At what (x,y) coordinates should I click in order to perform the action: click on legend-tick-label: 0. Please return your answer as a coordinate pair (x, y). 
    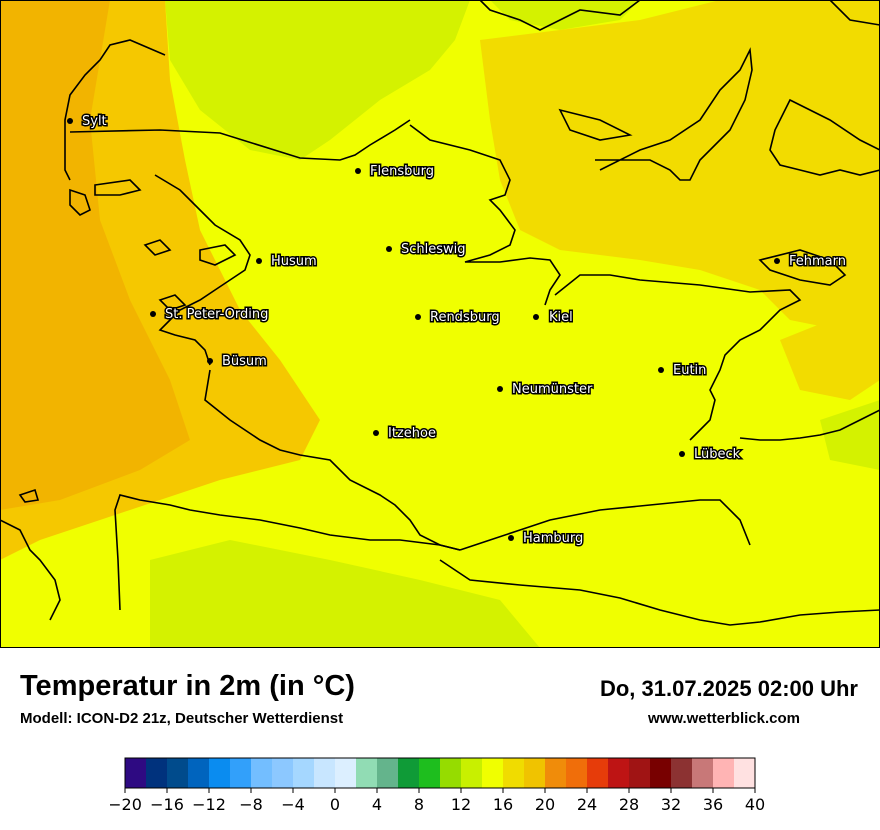
    Looking at the image, I should click on (335, 804).